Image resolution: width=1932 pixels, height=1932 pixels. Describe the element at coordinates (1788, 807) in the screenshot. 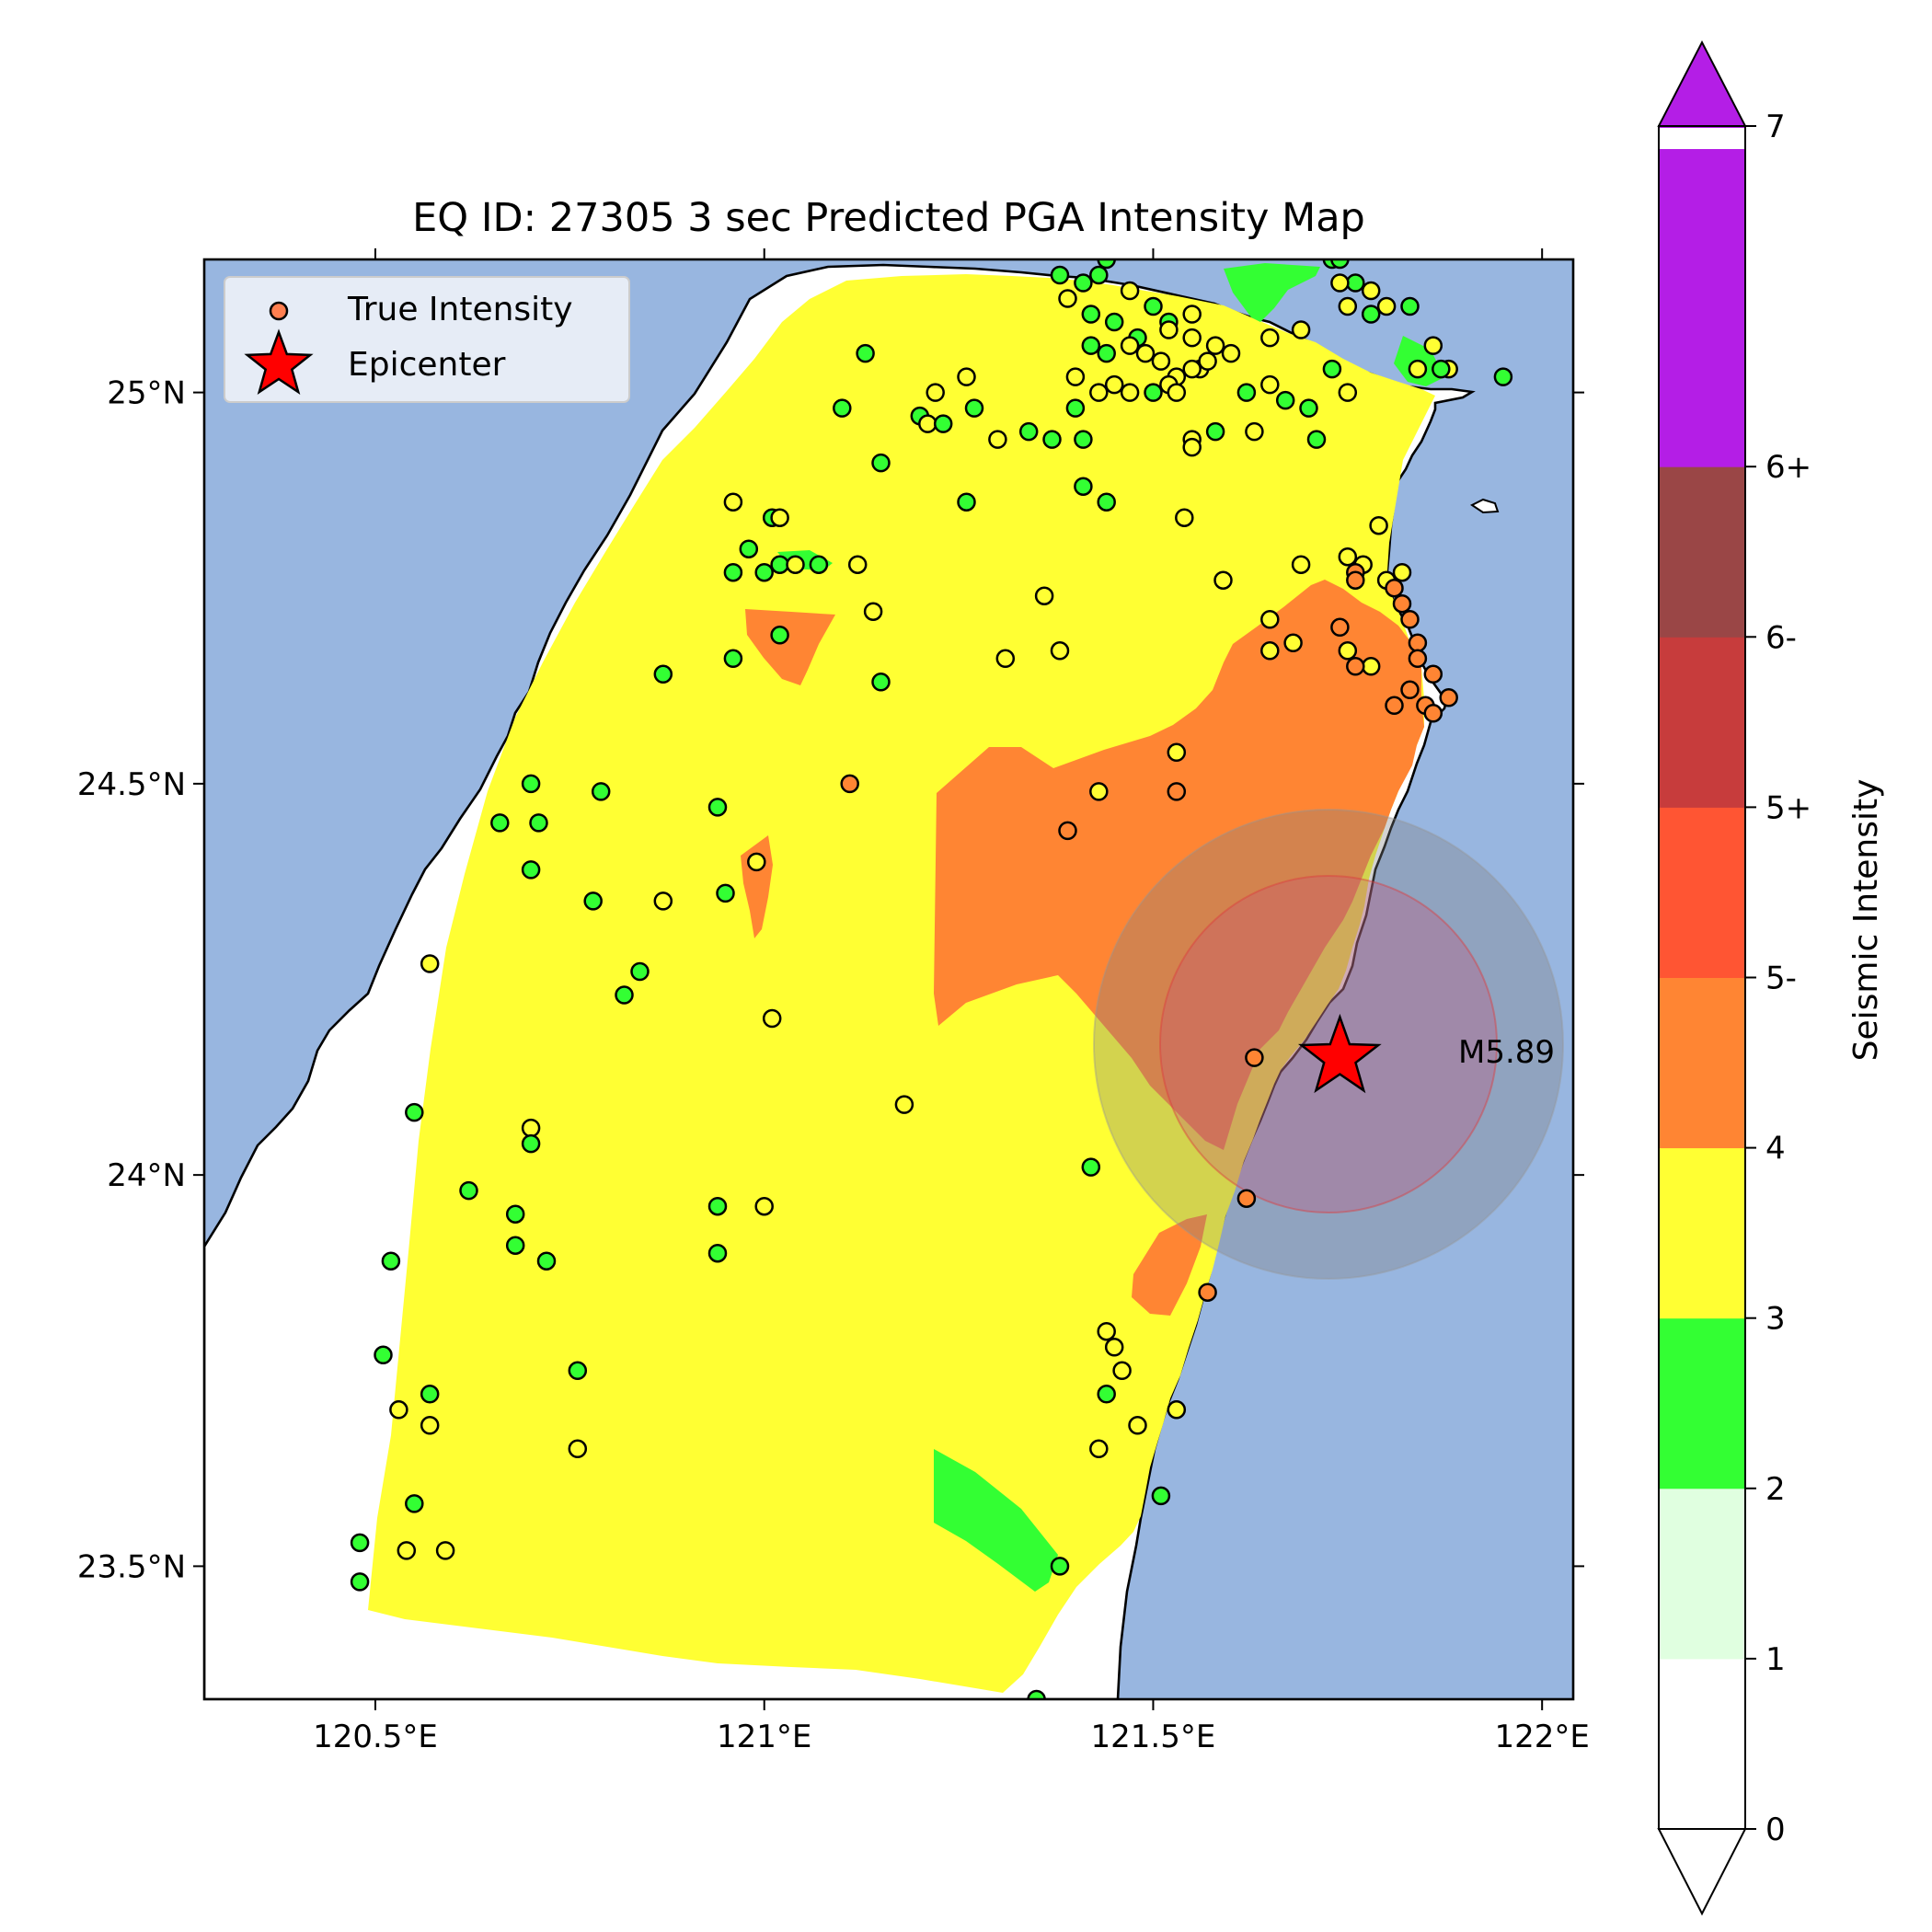

I see `colorbar-tick-label: 5+` at that location.